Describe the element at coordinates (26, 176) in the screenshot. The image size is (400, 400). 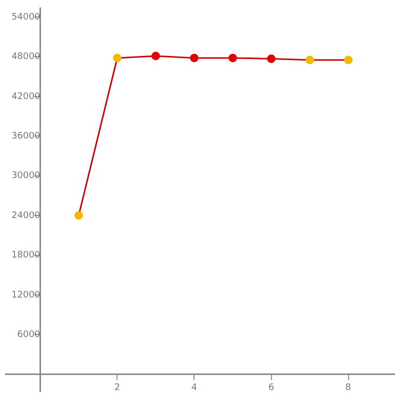
I see `y-tick-label: 30000` at that location.